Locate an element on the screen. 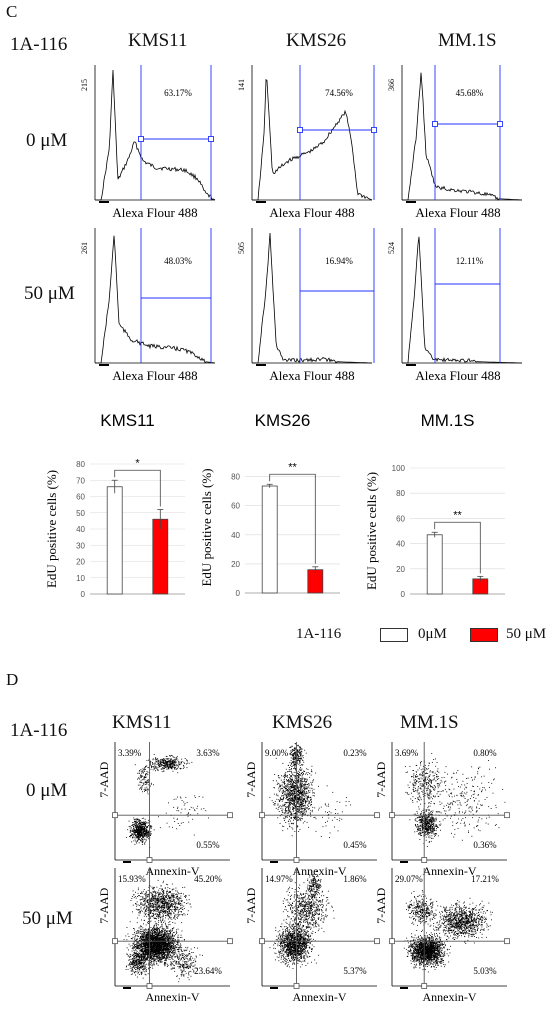  hist-ymax-label: 524 is located at coordinates (391, 248).